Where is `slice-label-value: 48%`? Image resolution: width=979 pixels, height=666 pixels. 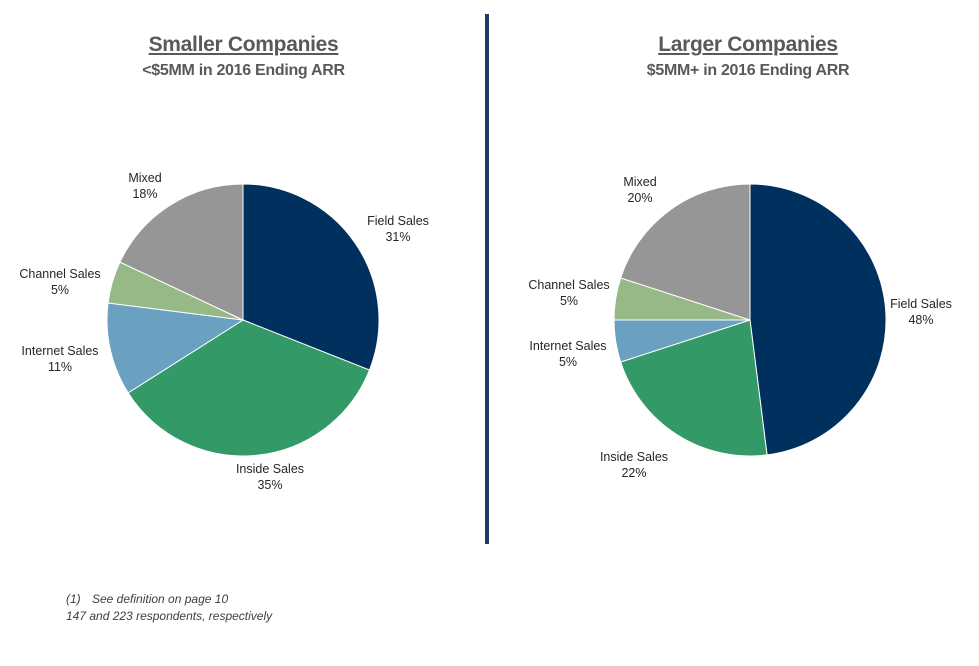 slice-label-value: 48% is located at coordinates (920, 320).